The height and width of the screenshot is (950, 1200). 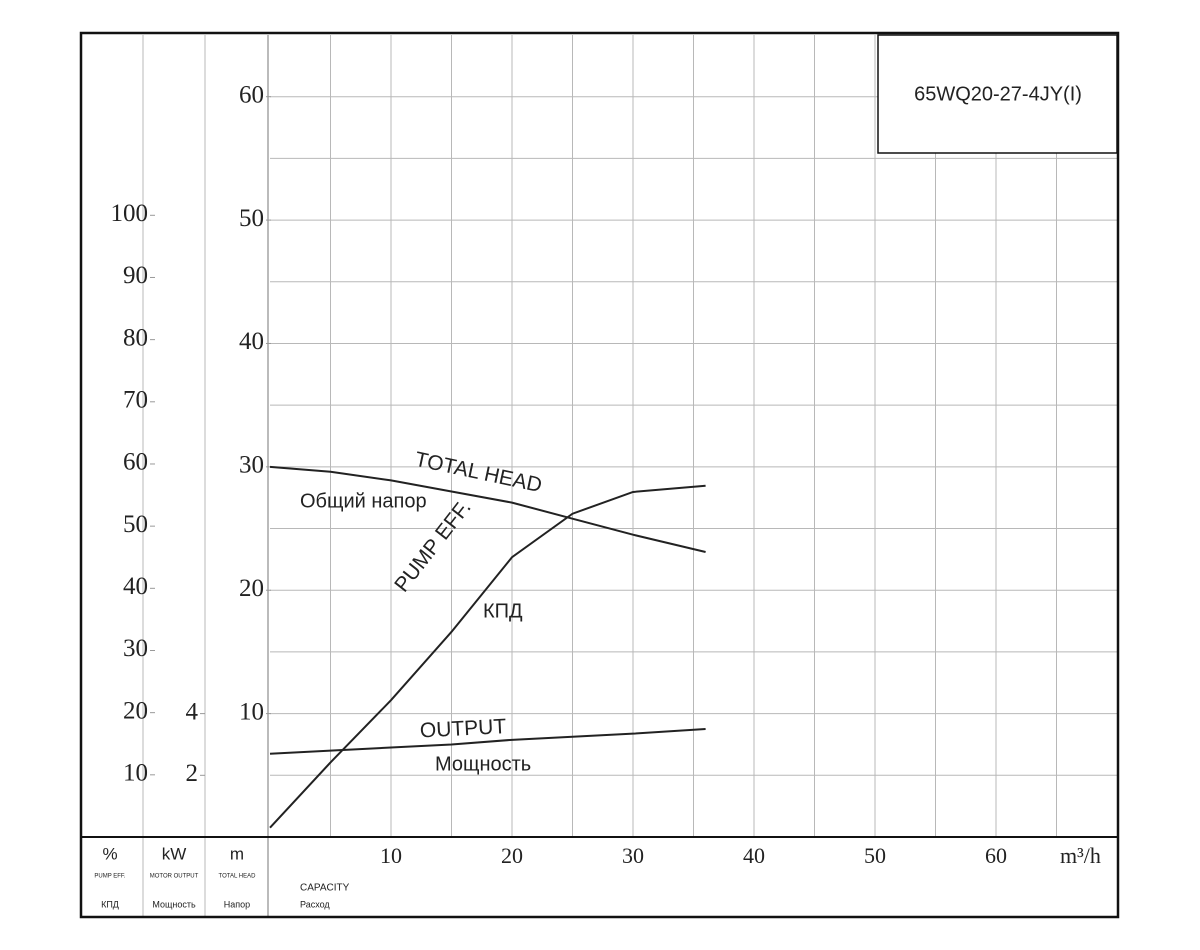 What do you see at coordinates (130, 213) in the screenshot?
I see `y-tick-label: 100` at bounding box center [130, 213].